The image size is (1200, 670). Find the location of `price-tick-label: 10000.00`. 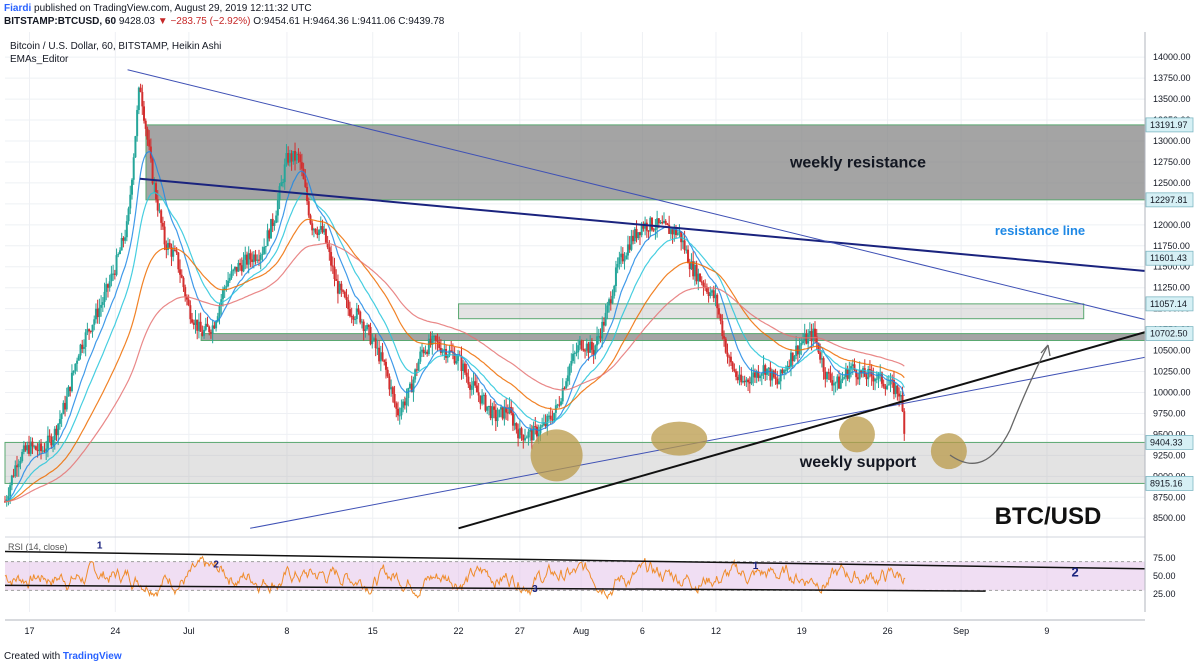

price-tick-label: 10000.00 is located at coordinates (1172, 392).